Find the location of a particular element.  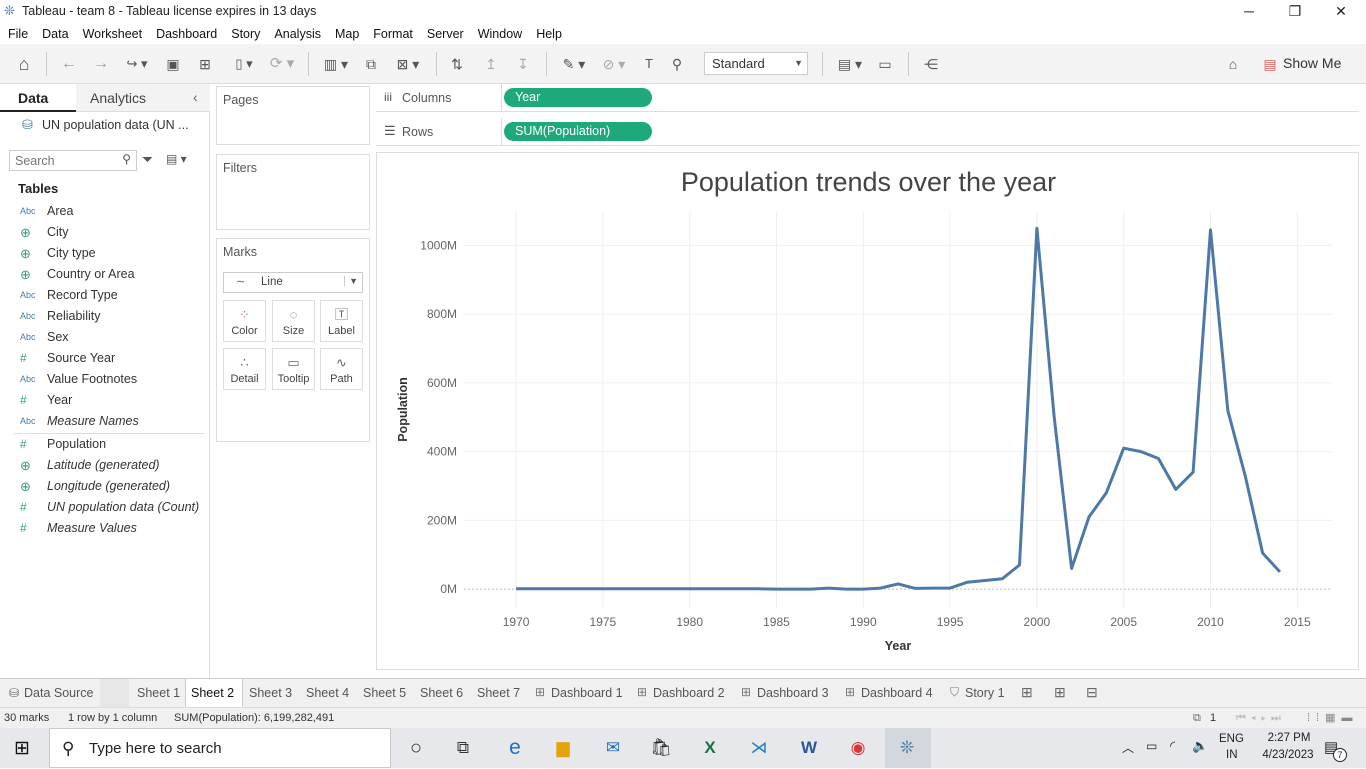

new-story-tab-icon: ⊟ is located at coordinates (1092, 692).